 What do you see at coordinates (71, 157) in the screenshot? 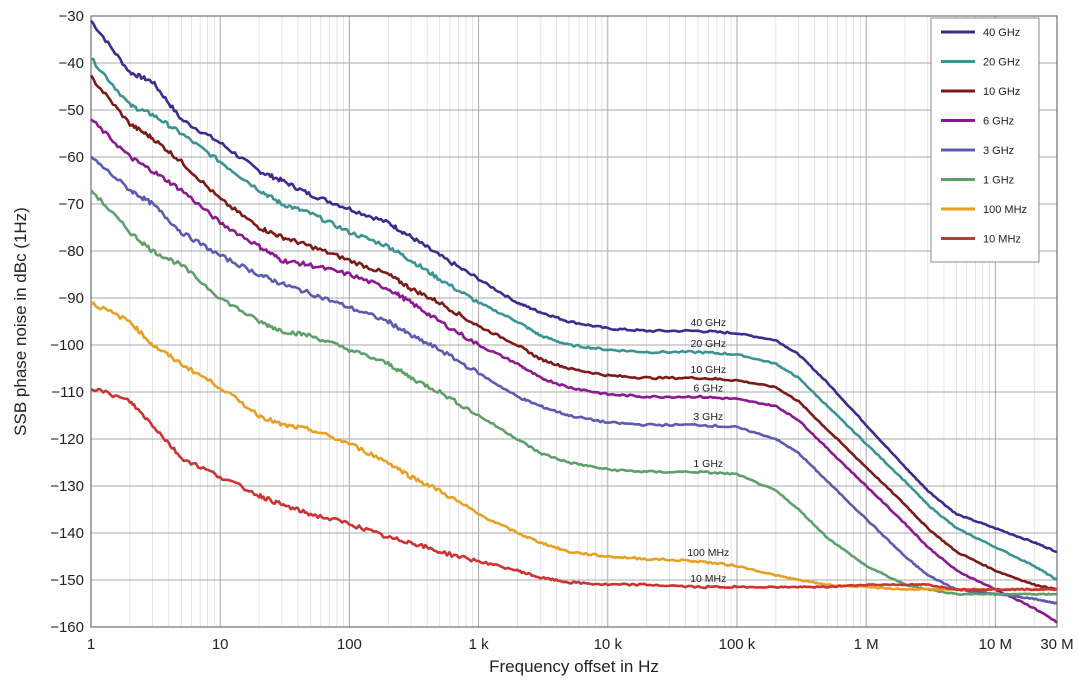
I see `y-tick-label: −60` at bounding box center [71, 157].